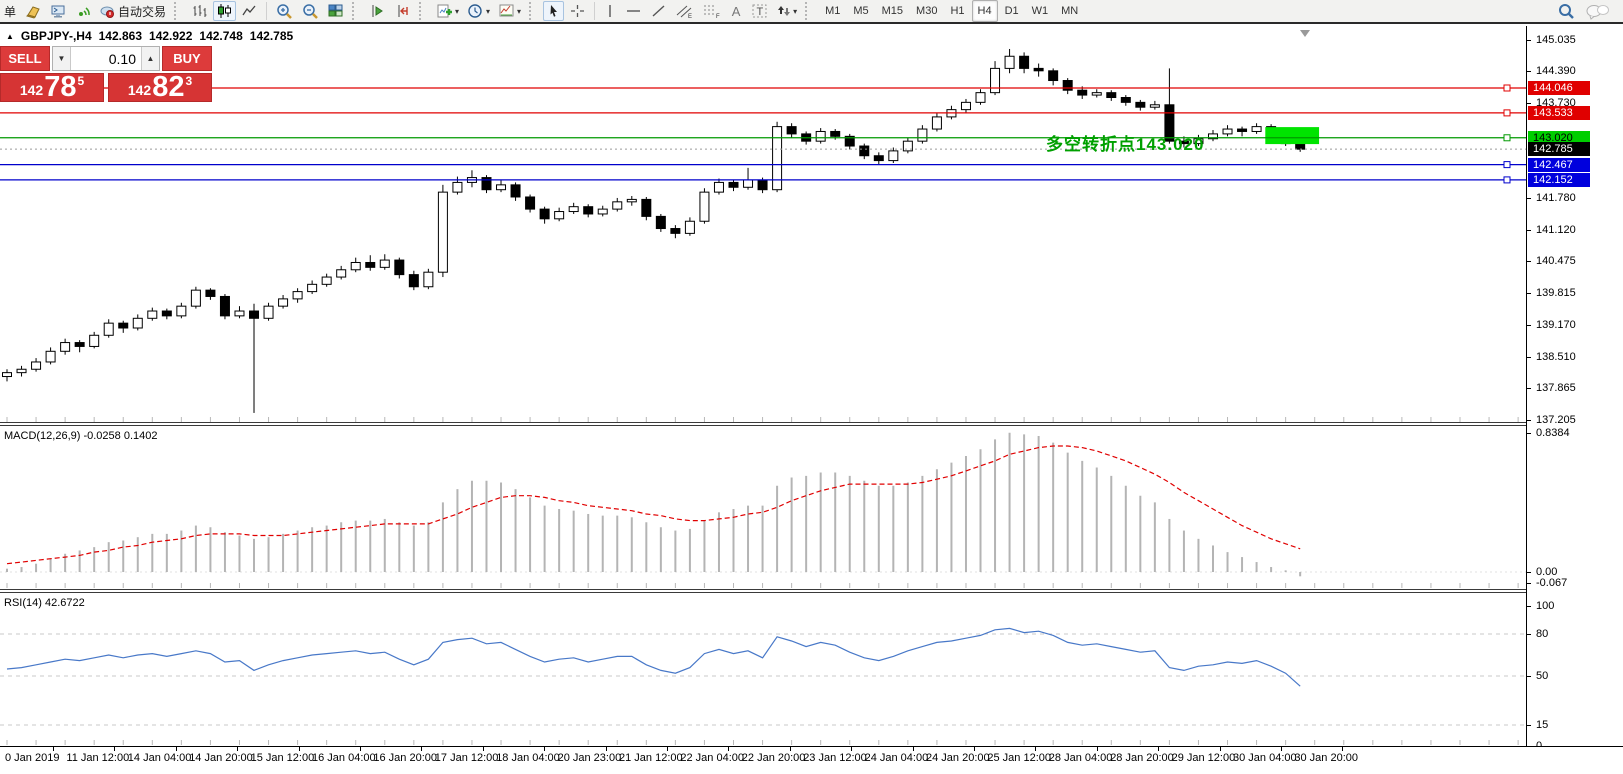 The width and height of the screenshot is (1623, 774). What do you see at coordinates (475, 11) in the screenshot?
I see `periods-icon` at bounding box center [475, 11].